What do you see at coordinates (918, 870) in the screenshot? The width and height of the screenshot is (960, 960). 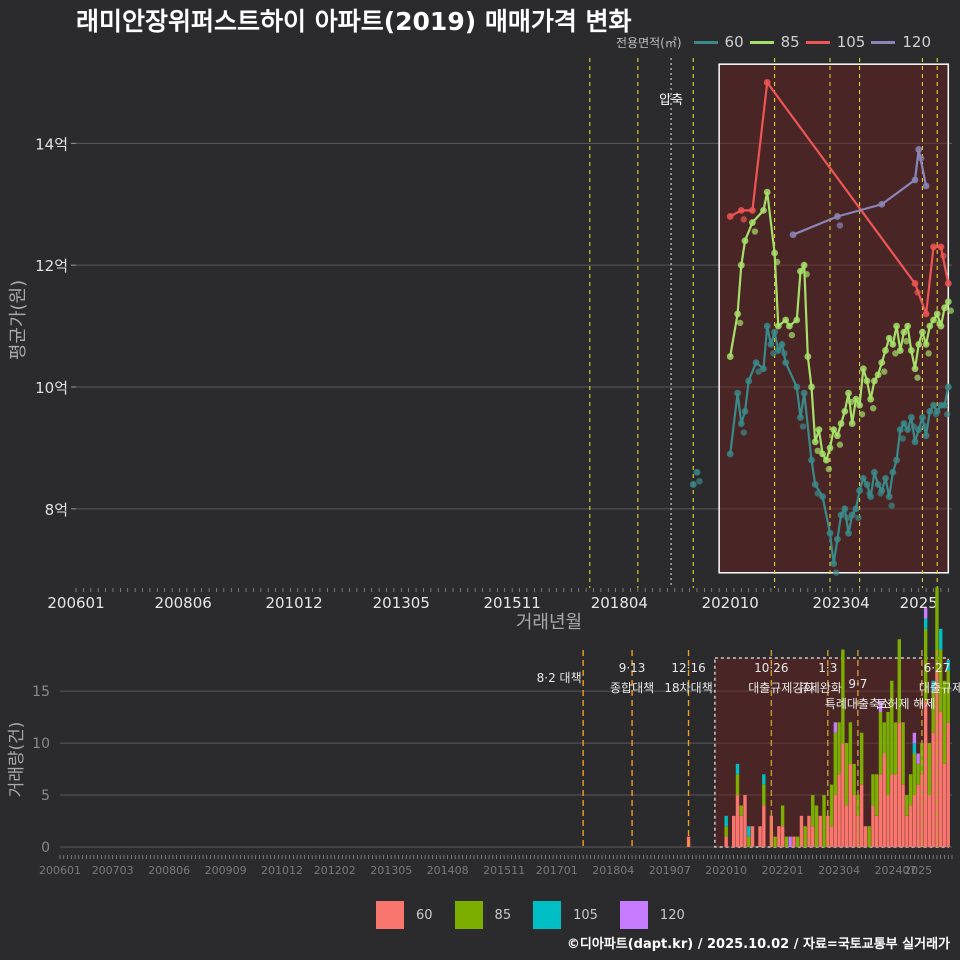 I see `volume-x-tick-label: 2025` at bounding box center [918, 870].